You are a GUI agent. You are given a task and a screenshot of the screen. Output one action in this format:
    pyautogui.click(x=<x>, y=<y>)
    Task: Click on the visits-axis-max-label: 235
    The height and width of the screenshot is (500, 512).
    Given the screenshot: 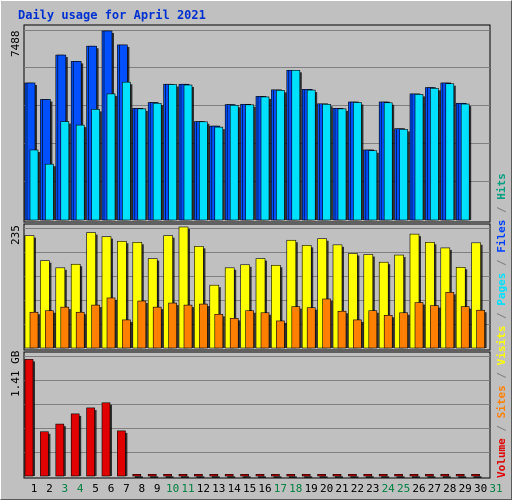 What is the action you would take?
    pyautogui.click(x=15, y=235)
    